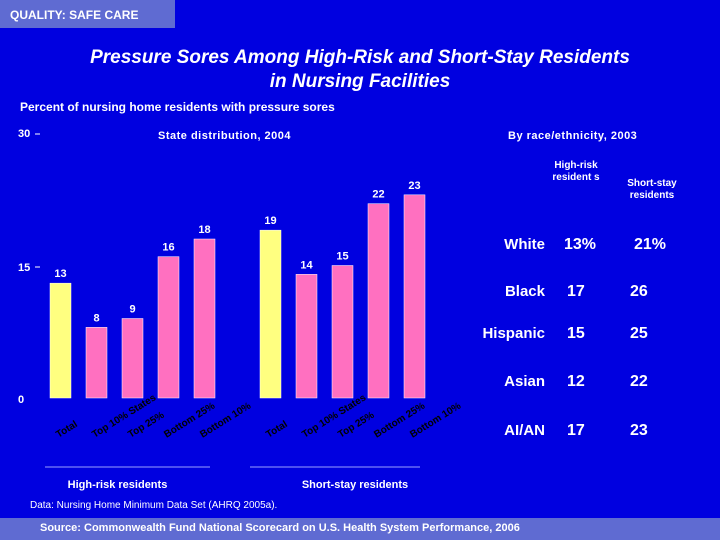 The image size is (720, 540). What do you see at coordinates (524, 291) in the screenshot?
I see `race-black: Black` at bounding box center [524, 291].